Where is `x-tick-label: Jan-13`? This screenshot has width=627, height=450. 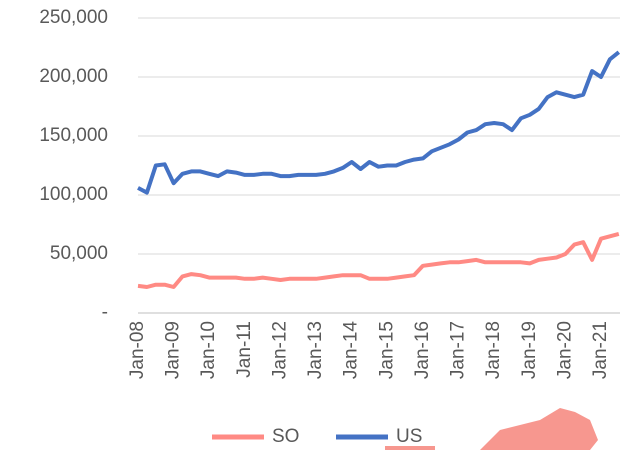
x-tick-label: Jan-13 is located at coordinates (315, 350).